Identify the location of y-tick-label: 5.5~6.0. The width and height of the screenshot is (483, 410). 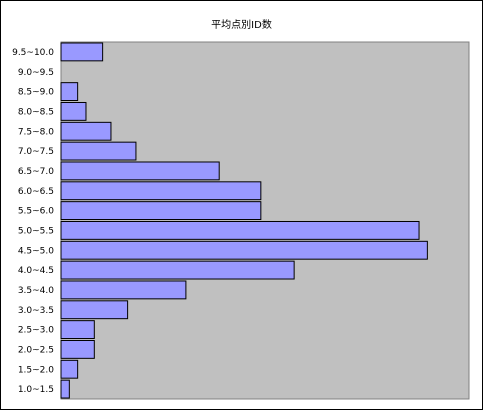
(36, 212).